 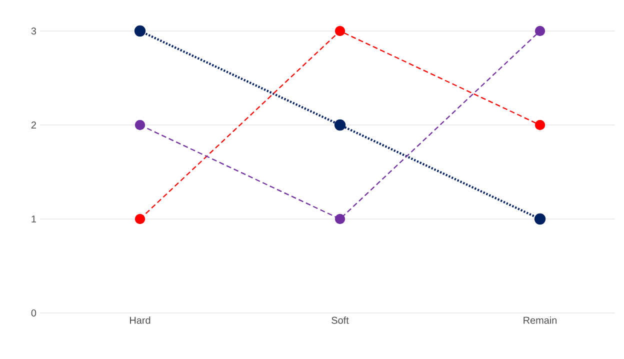 What do you see at coordinates (540, 320) in the screenshot?
I see `x-tick-label: Remain` at bounding box center [540, 320].